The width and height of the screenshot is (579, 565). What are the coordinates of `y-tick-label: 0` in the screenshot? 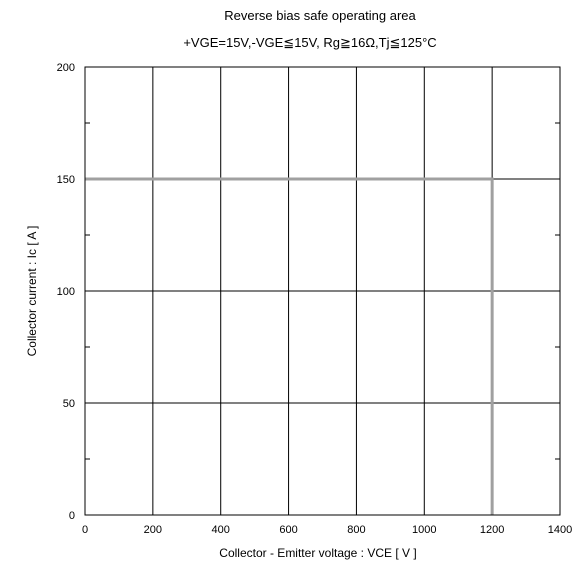 It's located at (72, 516).